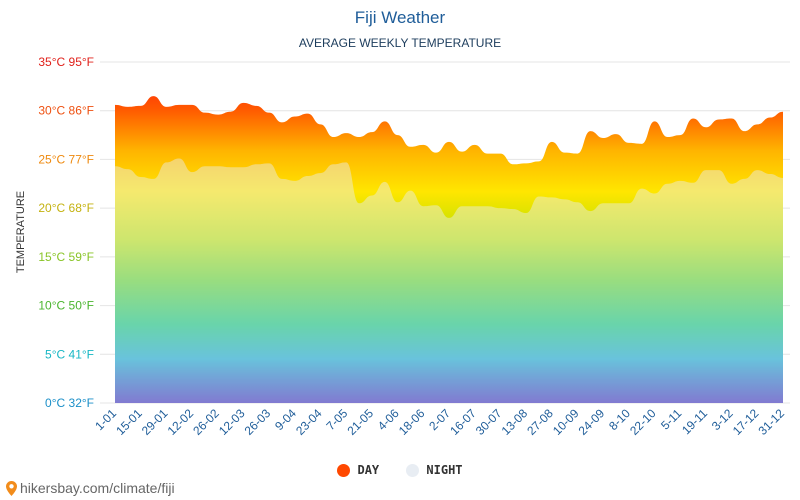 The height and width of the screenshot is (500, 800). What do you see at coordinates (444, 470) in the screenshot?
I see `legend-night-label: NIGHT` at bounding box center [444, 470].